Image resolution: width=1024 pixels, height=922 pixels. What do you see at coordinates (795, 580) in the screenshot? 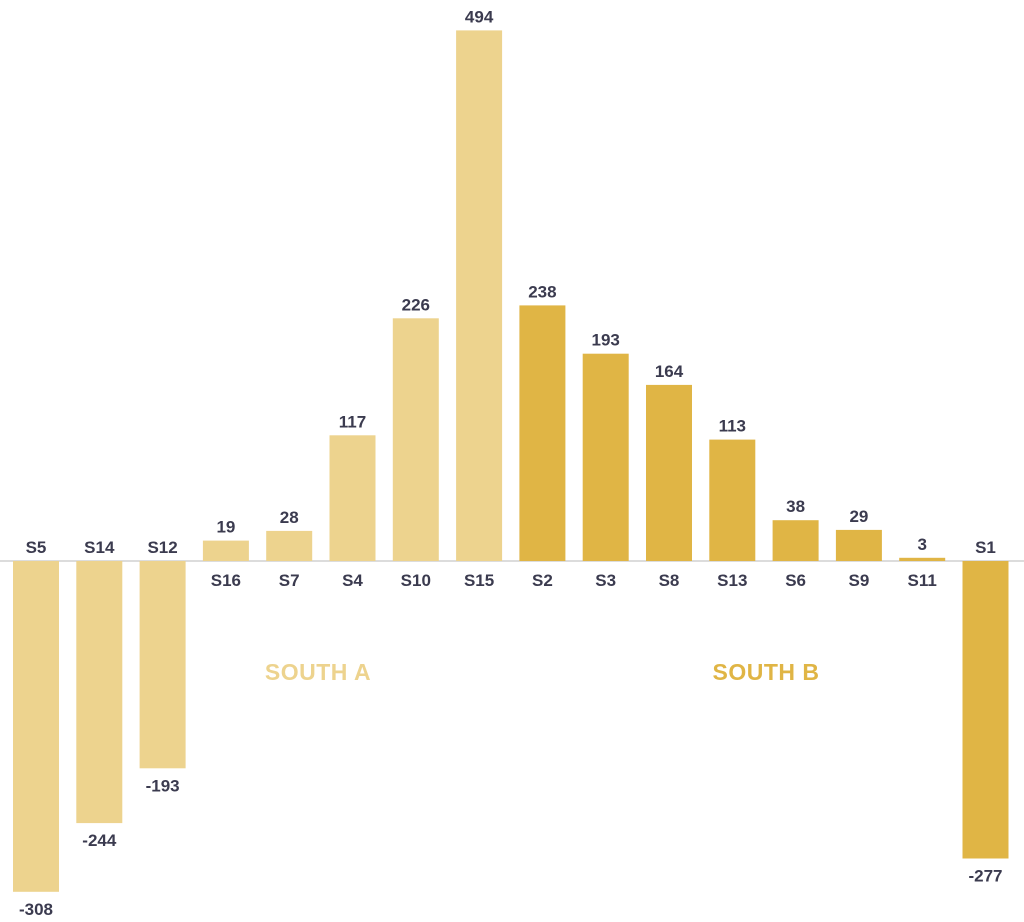
I see `category-label-s6: S6` at bounding box center [795, 580].